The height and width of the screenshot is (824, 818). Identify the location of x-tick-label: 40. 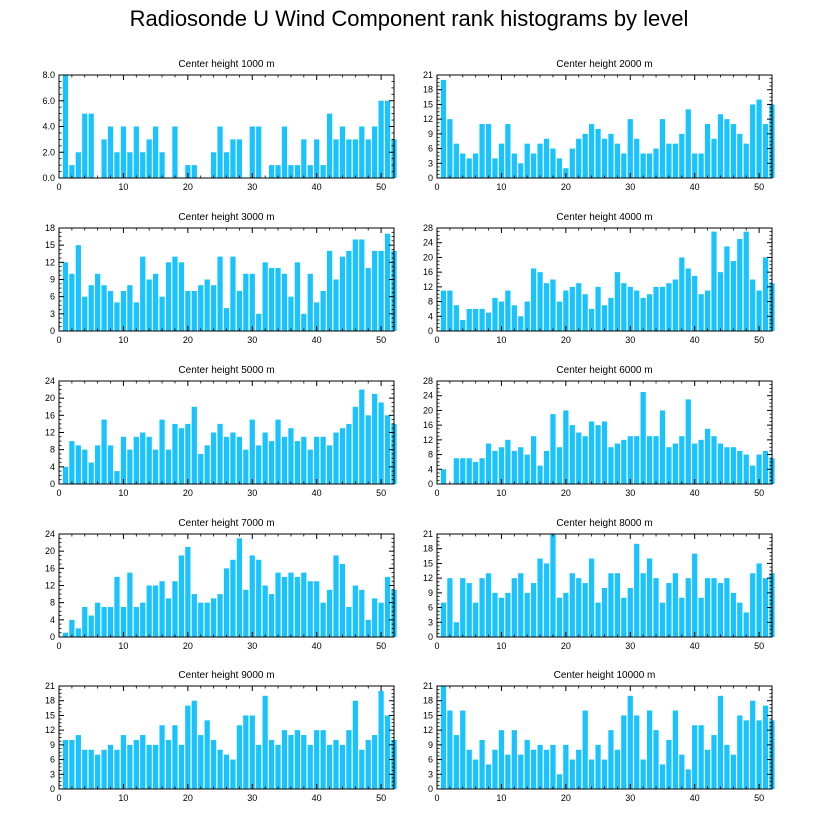
(317, 340).